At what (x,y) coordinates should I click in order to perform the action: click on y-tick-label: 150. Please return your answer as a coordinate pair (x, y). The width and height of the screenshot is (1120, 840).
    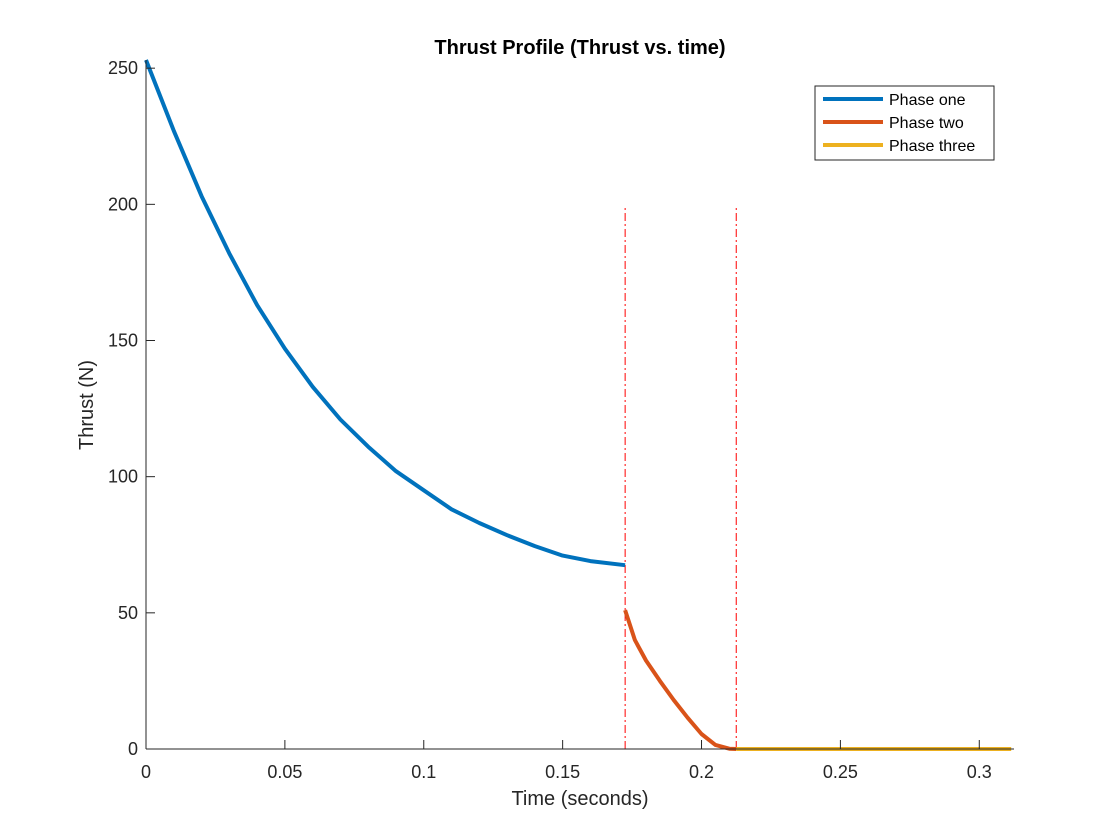
    Looking at the image, I should click on (123, 341).